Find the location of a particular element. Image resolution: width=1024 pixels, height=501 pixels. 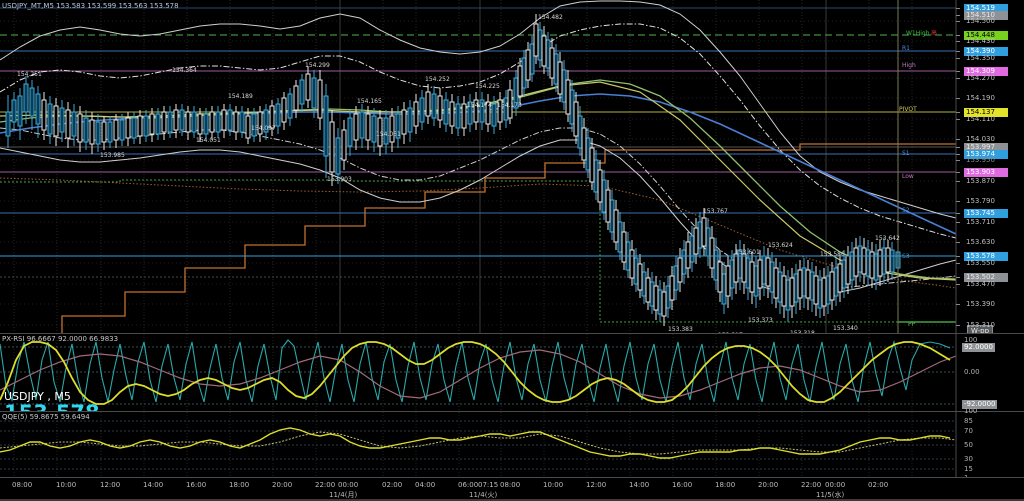

time-tick-label: 18:00 is located at coordinates (239, 485).